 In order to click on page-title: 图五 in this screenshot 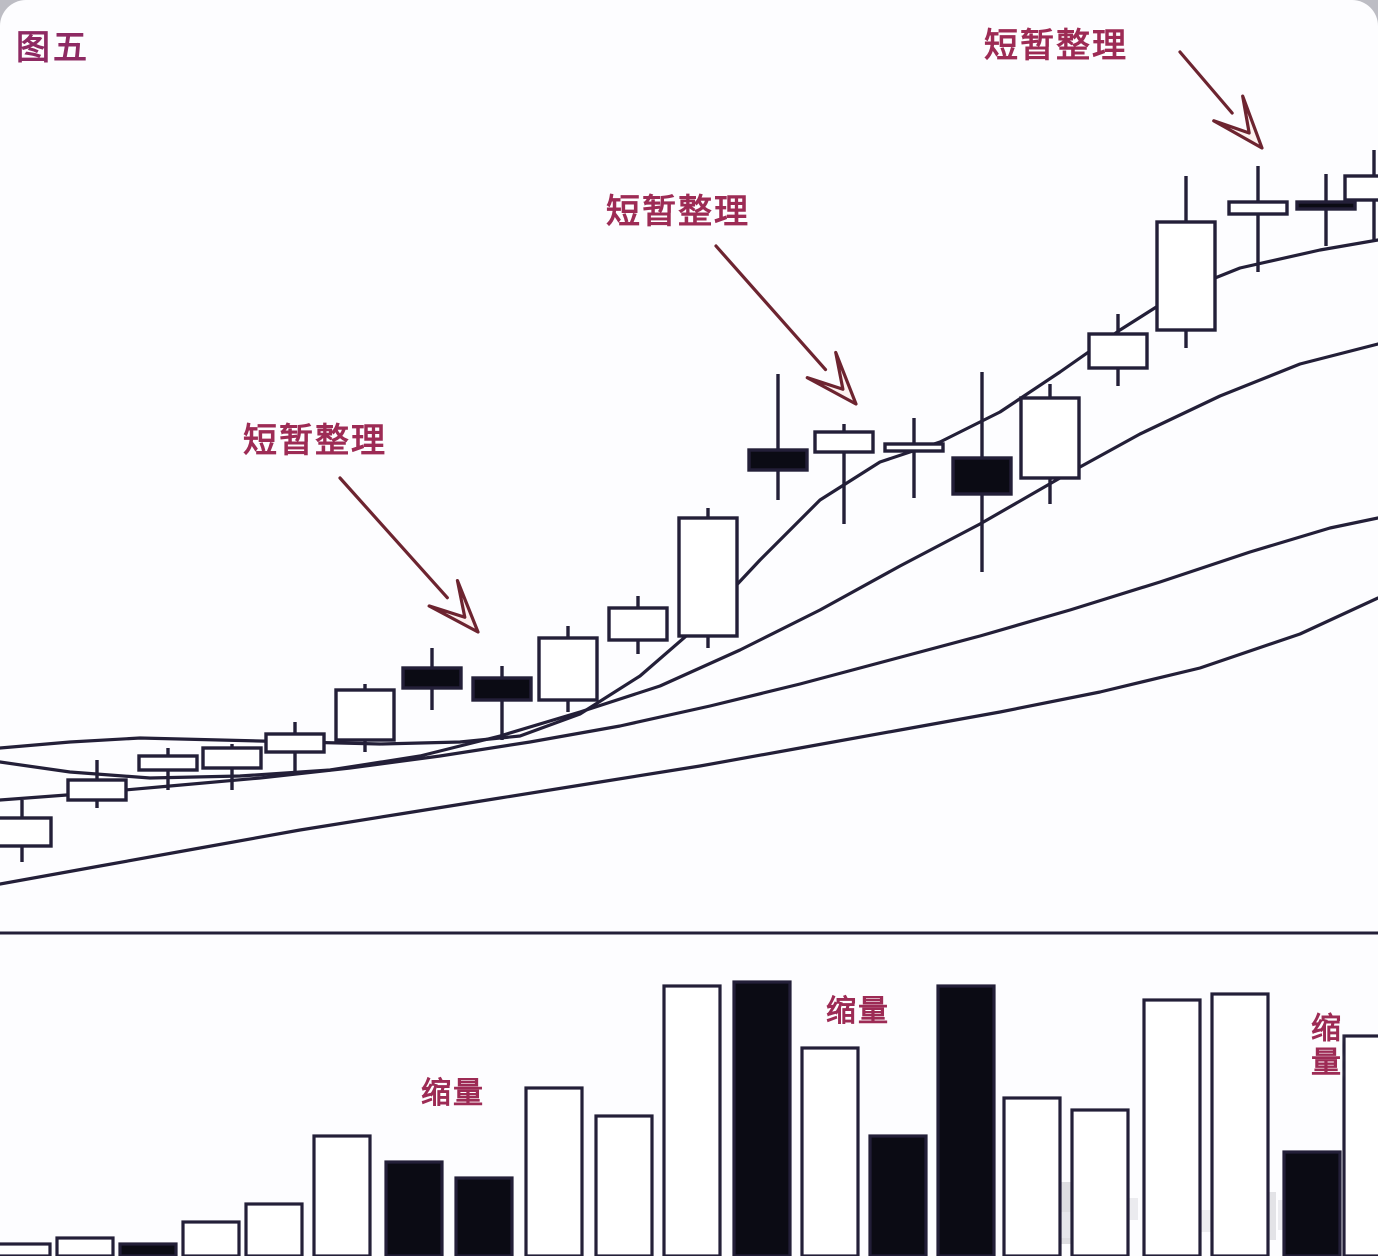, I will do `click(53, 48)`.